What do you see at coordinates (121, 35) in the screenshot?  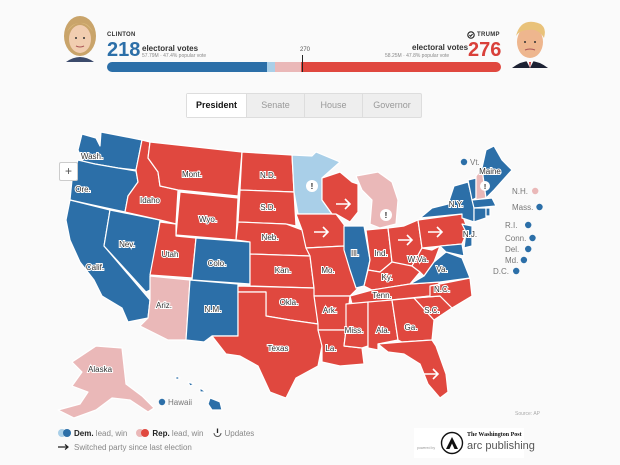 I see `clinton-name: CLINTON` at bounding box center [121, 35].